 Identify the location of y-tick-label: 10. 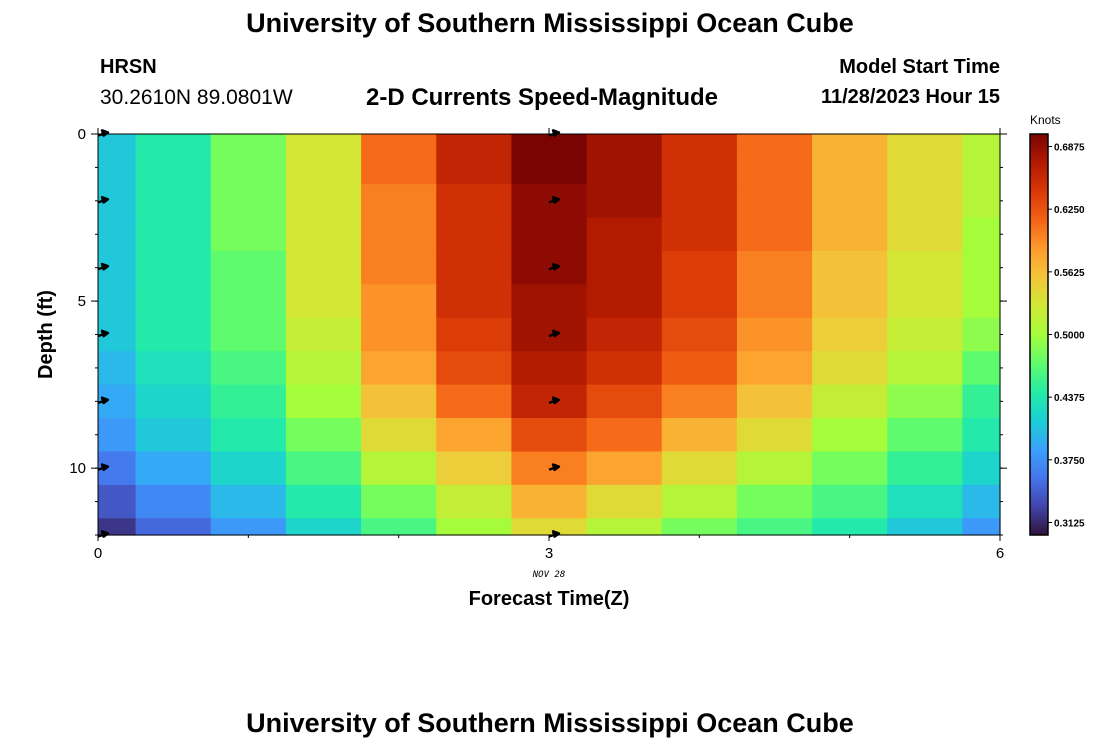
(77, 468).